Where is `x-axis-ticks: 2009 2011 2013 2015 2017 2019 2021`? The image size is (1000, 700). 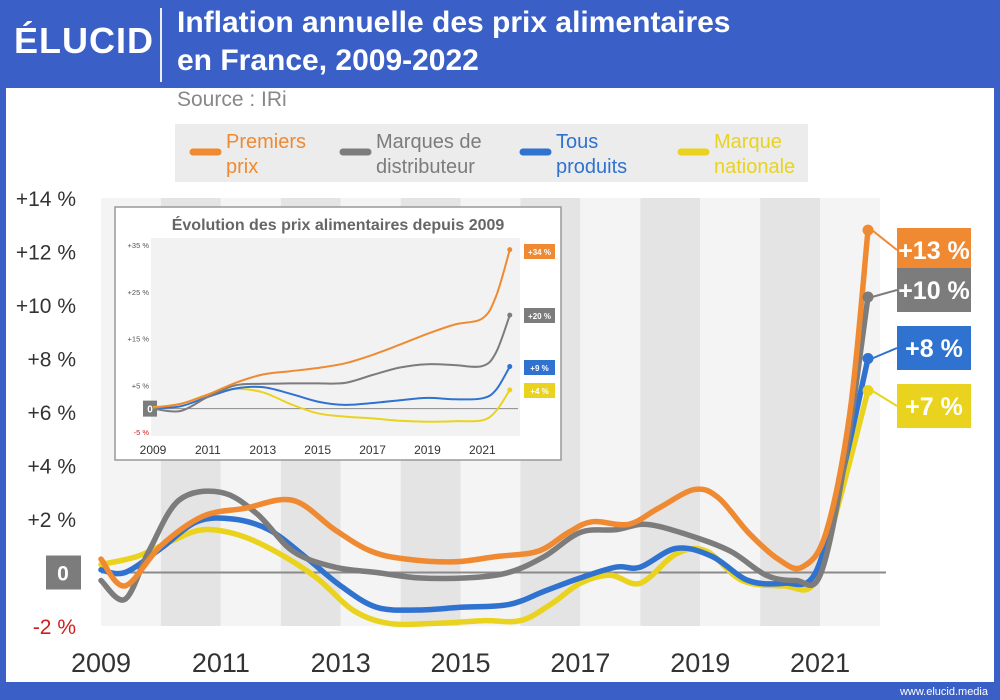 x-axis-ticks: 2009 2011 2013 2015 2017 2019 2021 is located at coordinates (460, 663).